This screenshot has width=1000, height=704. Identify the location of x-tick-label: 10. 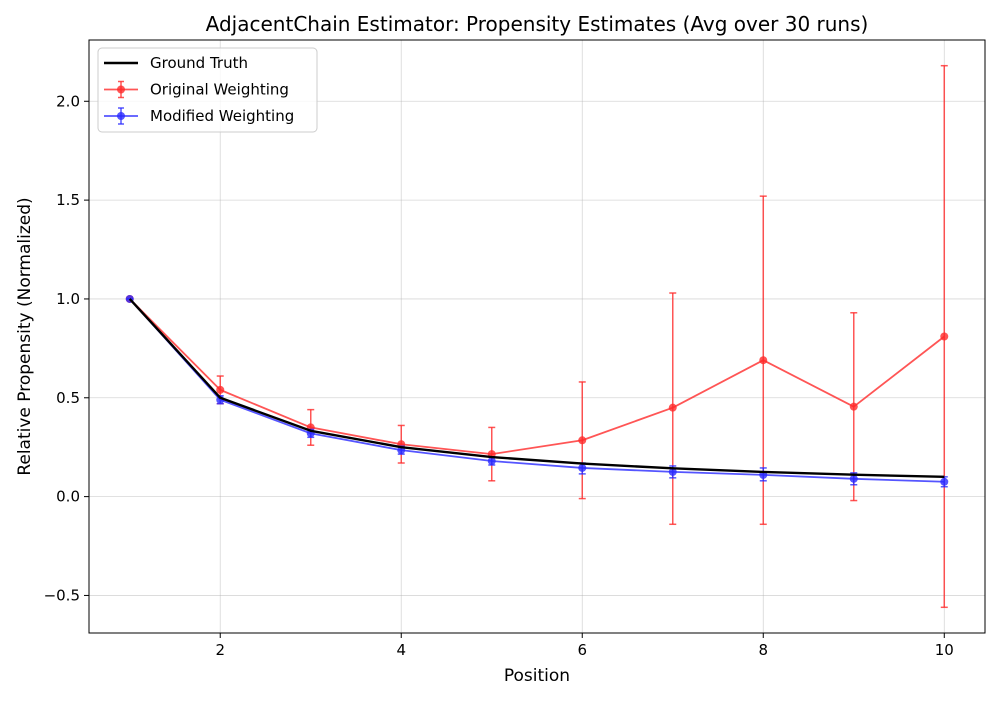
(944, 650).